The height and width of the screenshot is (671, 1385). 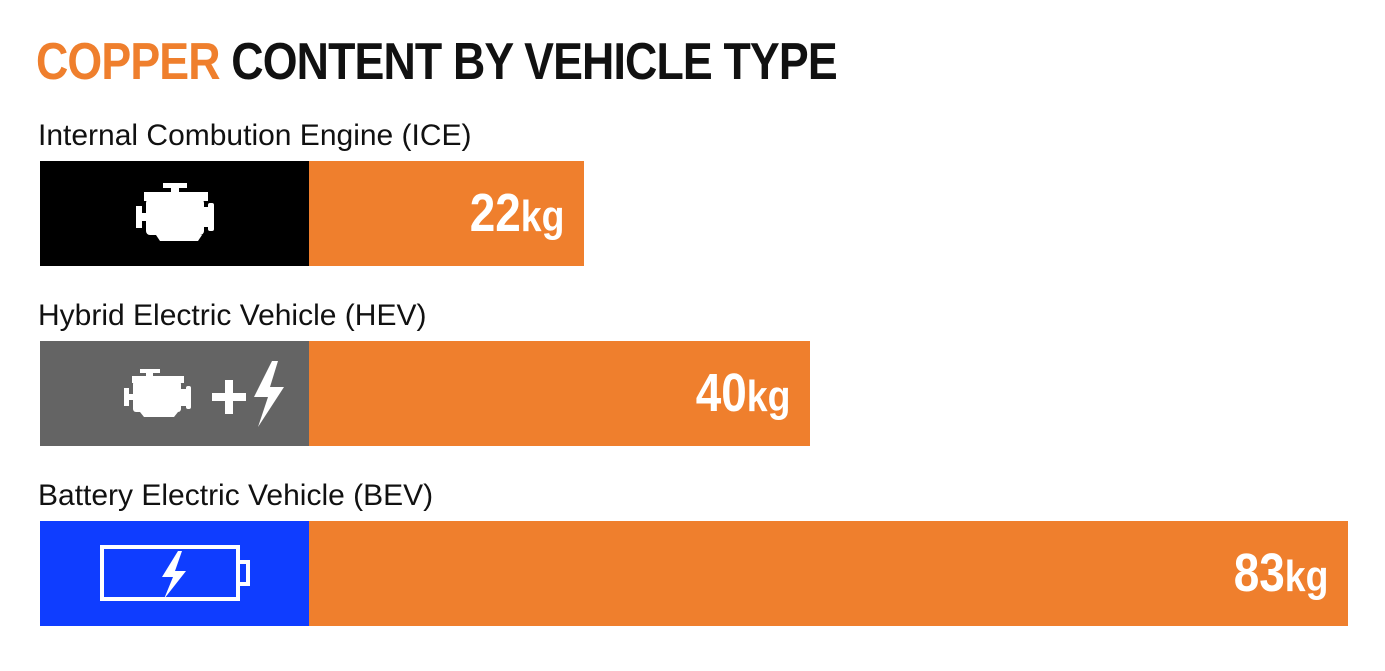 I want to click on value-label-ice: 22kg, so click(x=516, y=213).